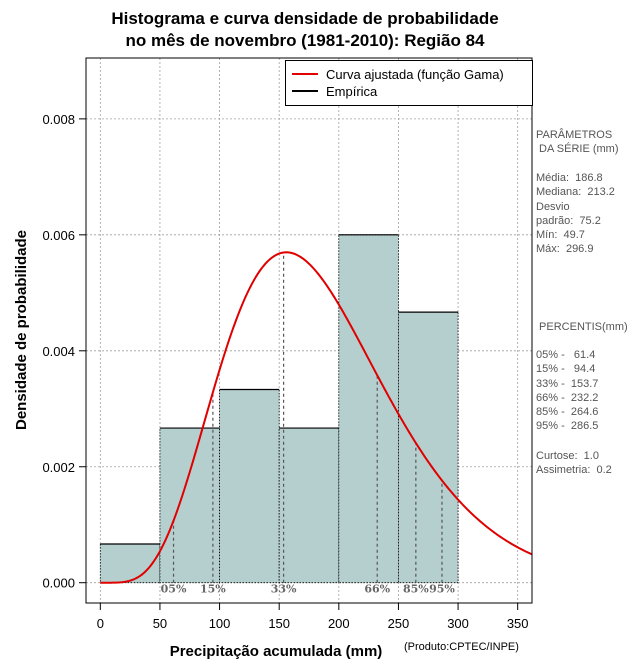  What do you see at coordinates (352, 91) in the screenshot?
I see `legend-label-empirical: Empírica` at bounding box center [352, 91].